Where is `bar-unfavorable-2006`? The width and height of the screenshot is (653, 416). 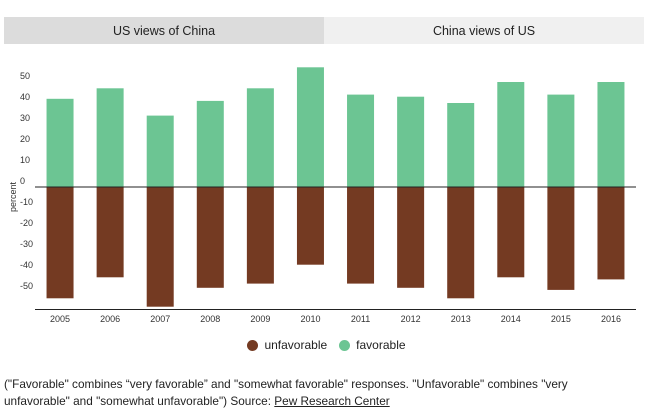 bar-unfavorable-2006 is located at coordinates (110, 232).